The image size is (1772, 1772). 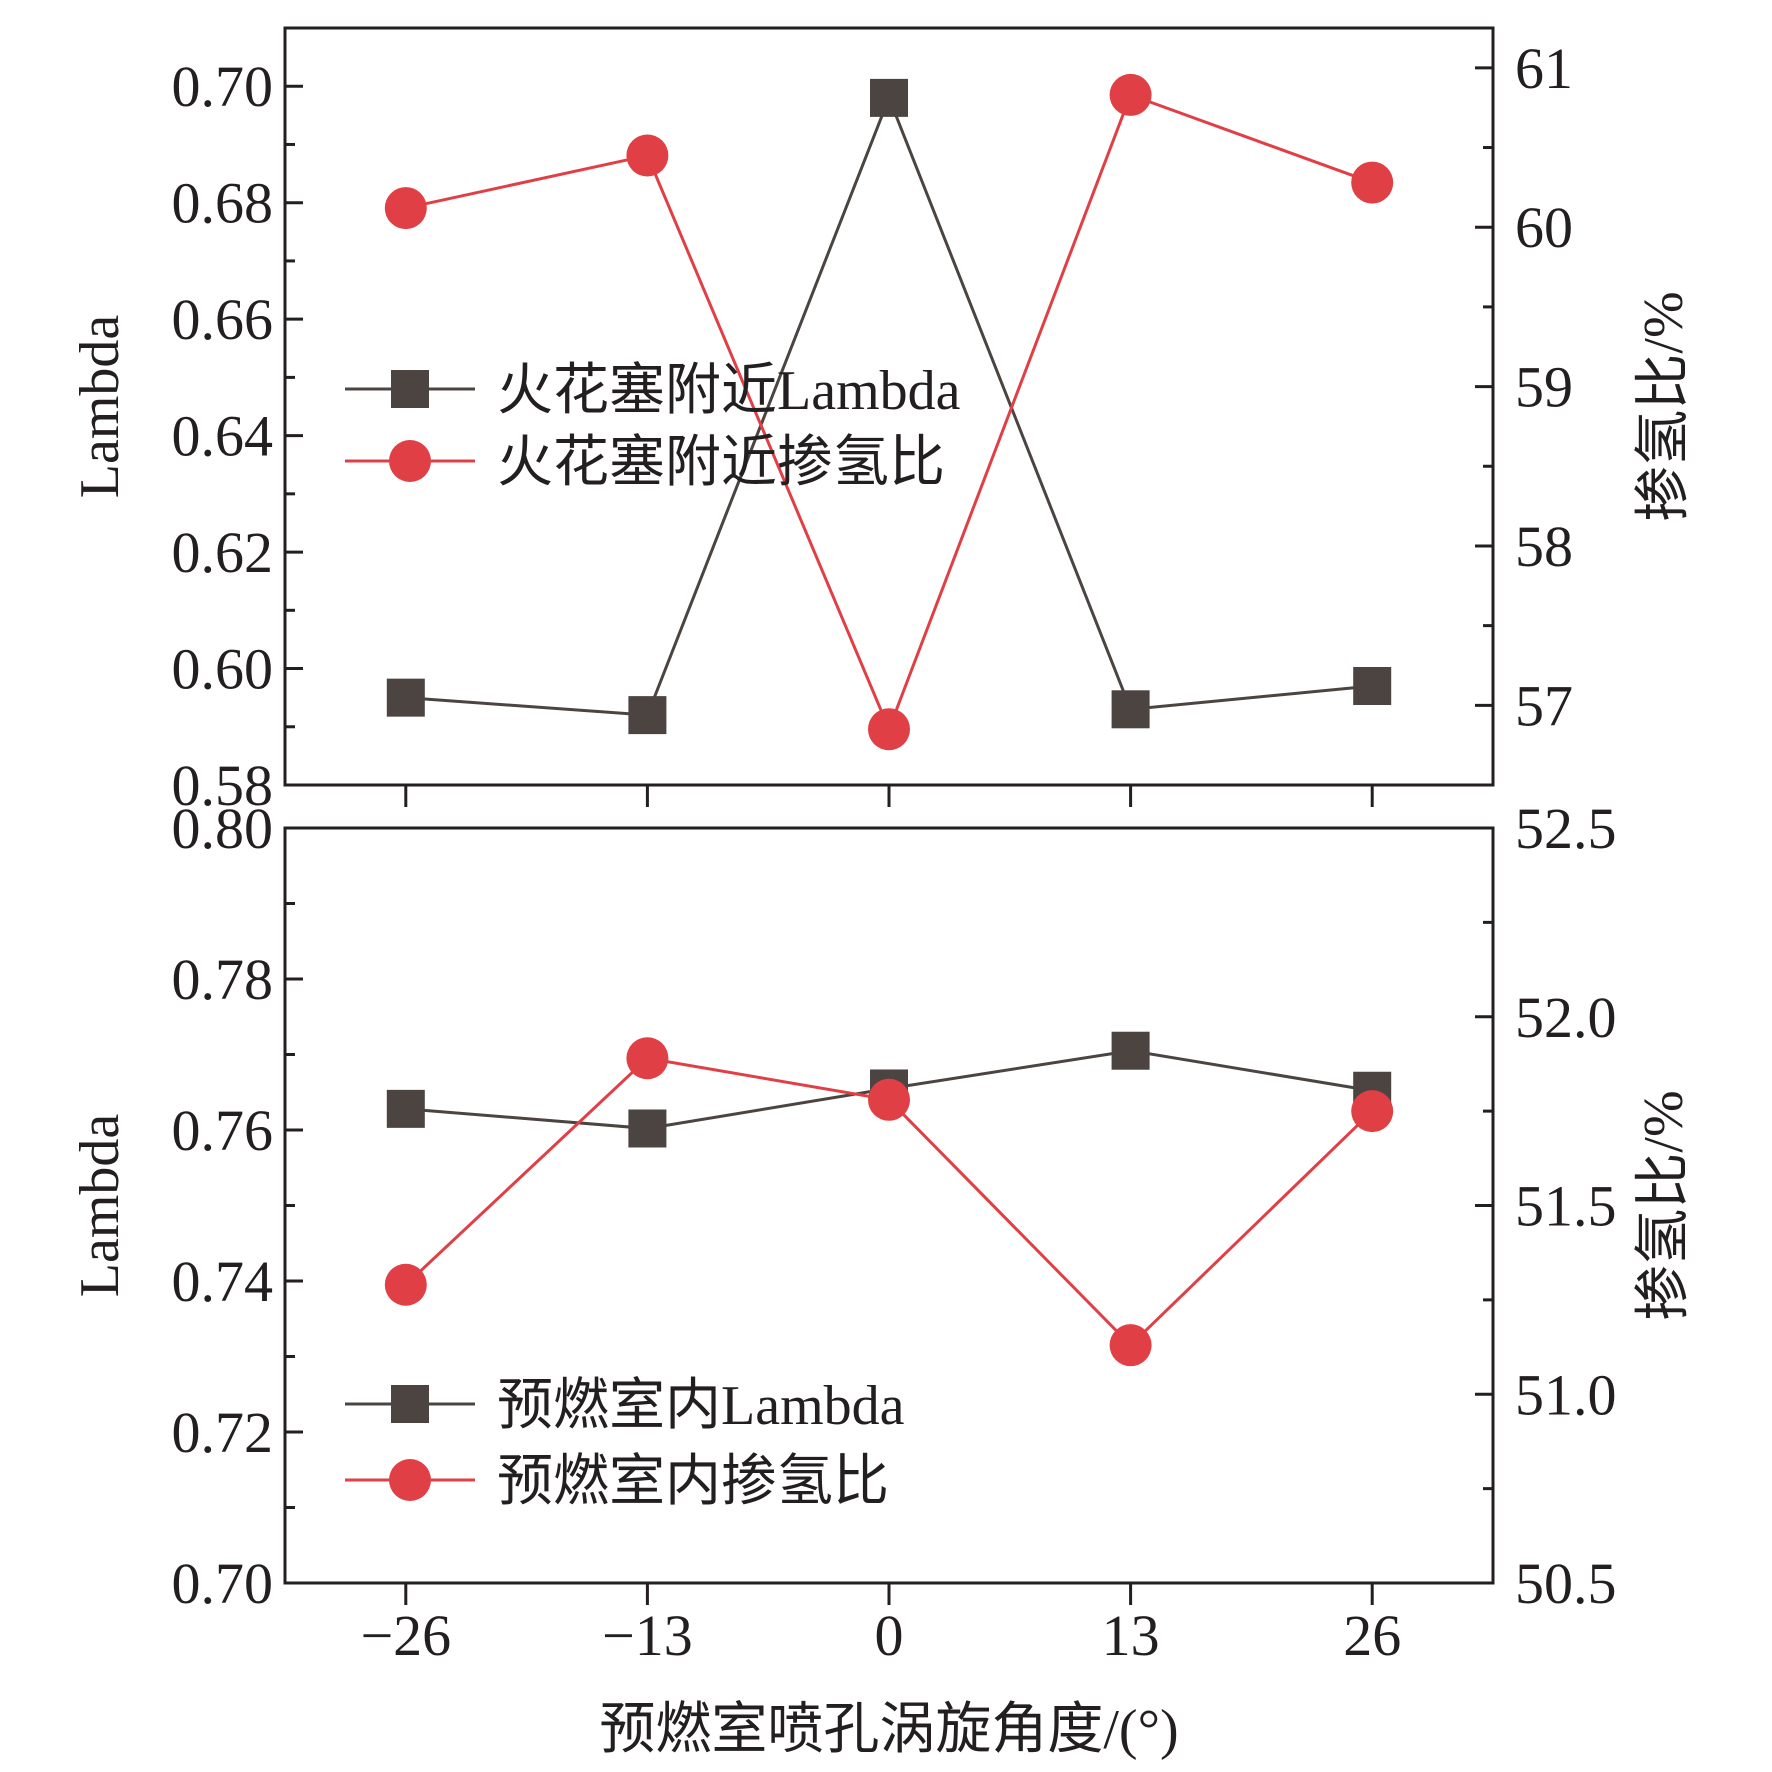 I want to click on right-tick-label: 57, so click(x=1544, y=705).